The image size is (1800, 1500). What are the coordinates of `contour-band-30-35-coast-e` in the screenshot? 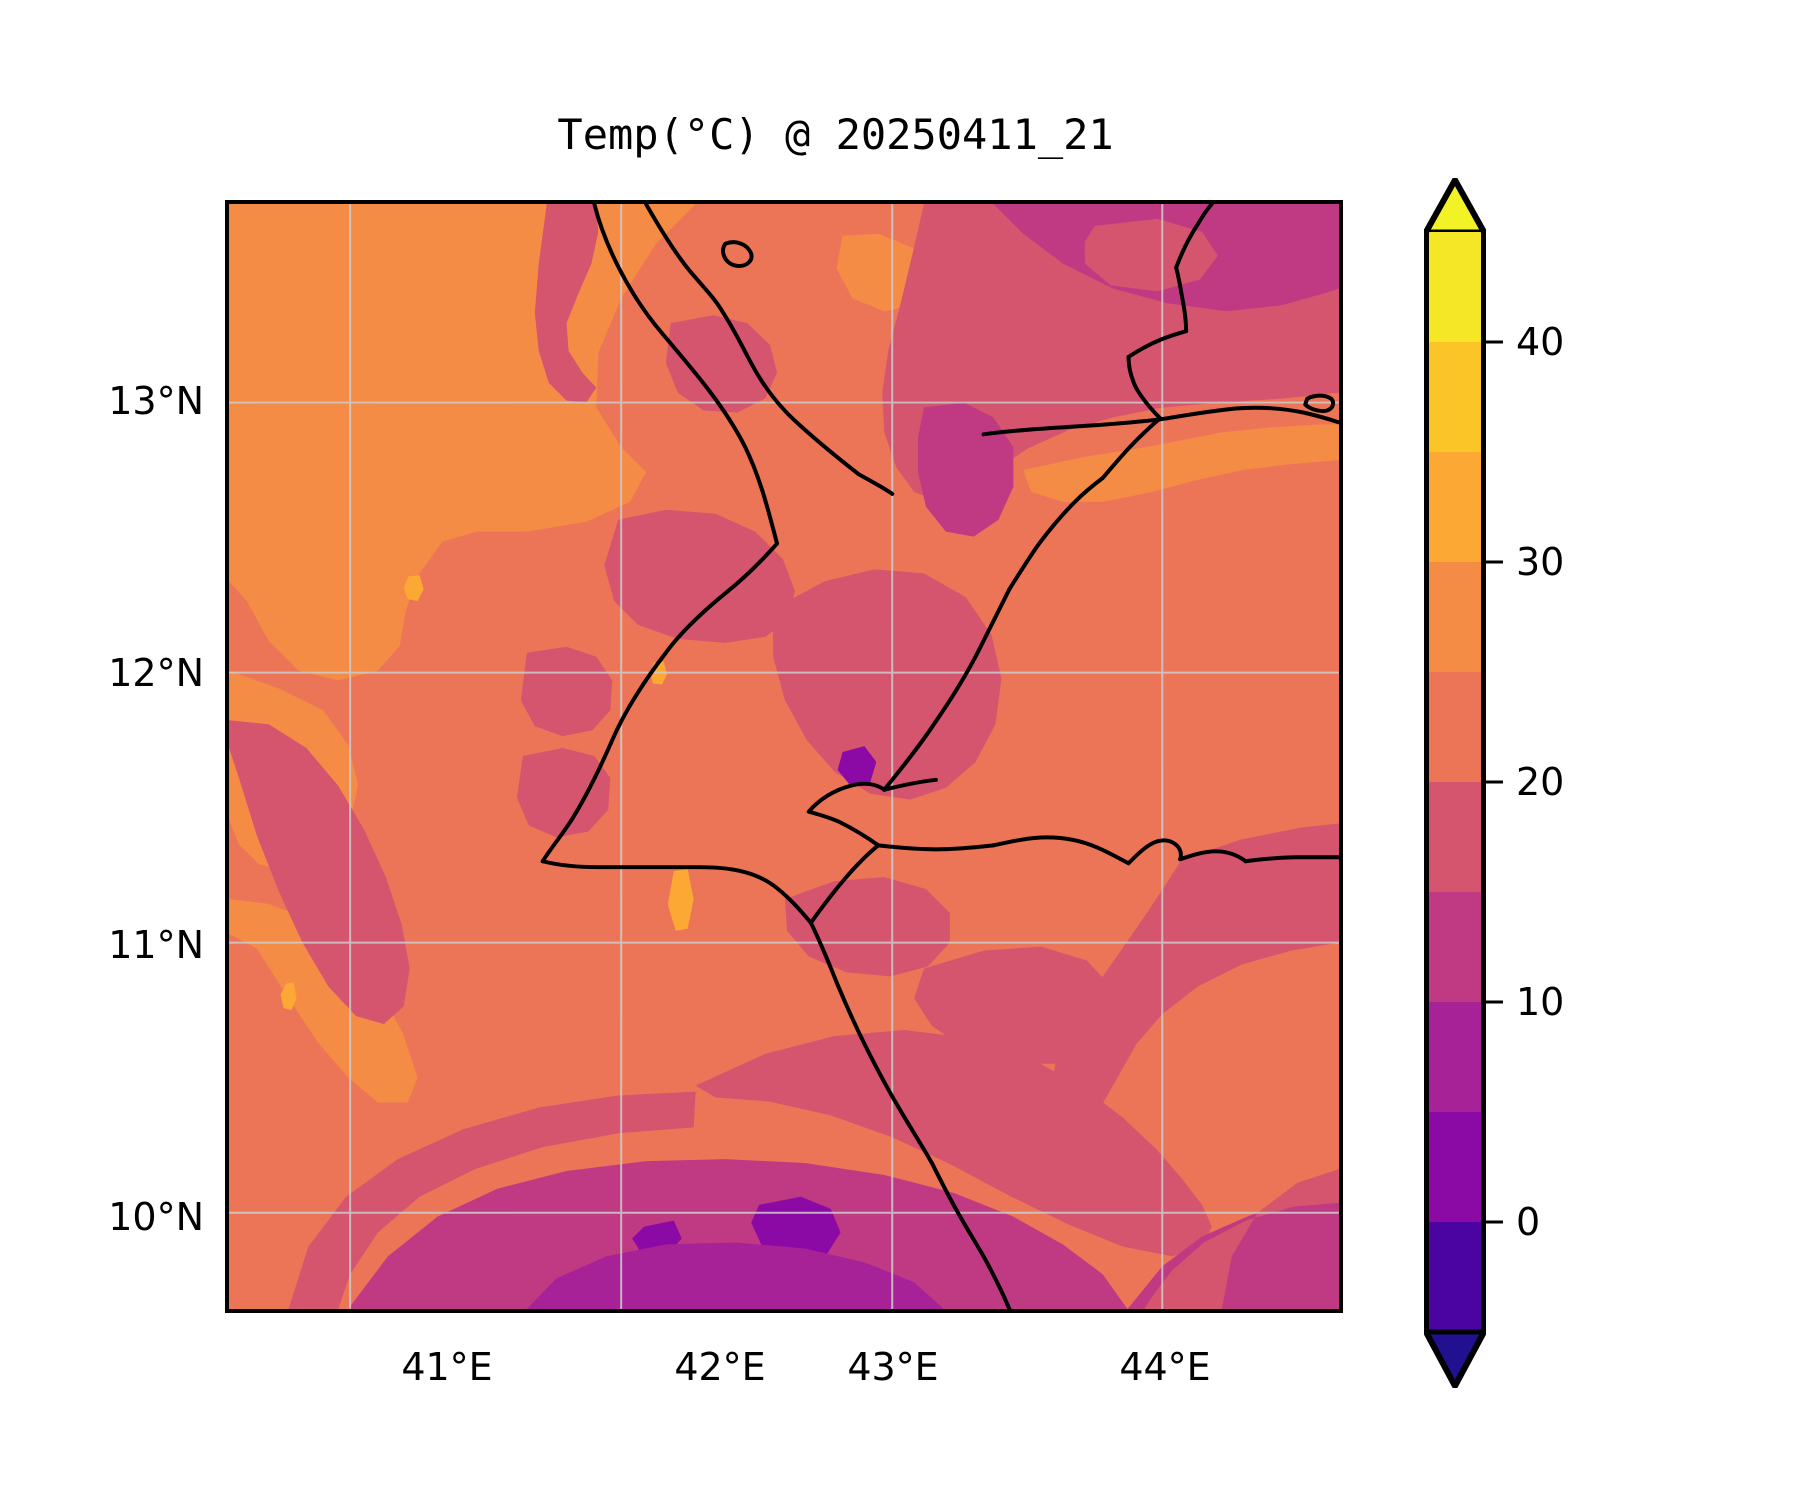 It's located at (1181, 463).